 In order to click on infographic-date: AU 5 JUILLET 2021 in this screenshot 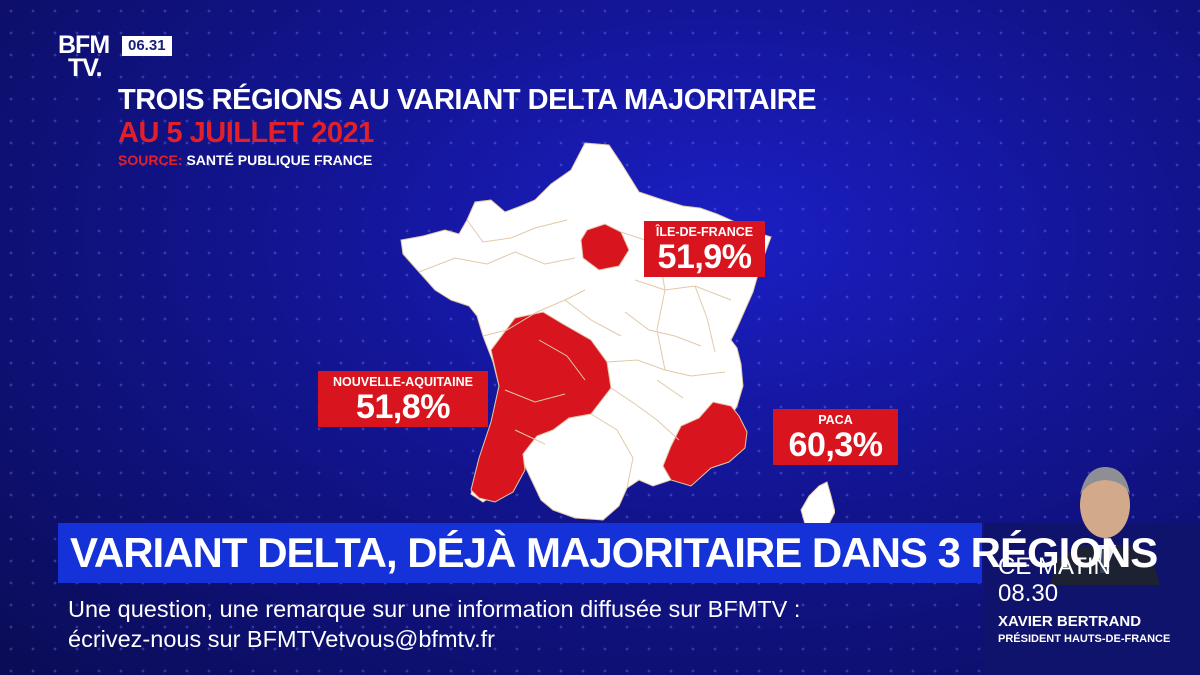, I will do `click(246, 133)`.